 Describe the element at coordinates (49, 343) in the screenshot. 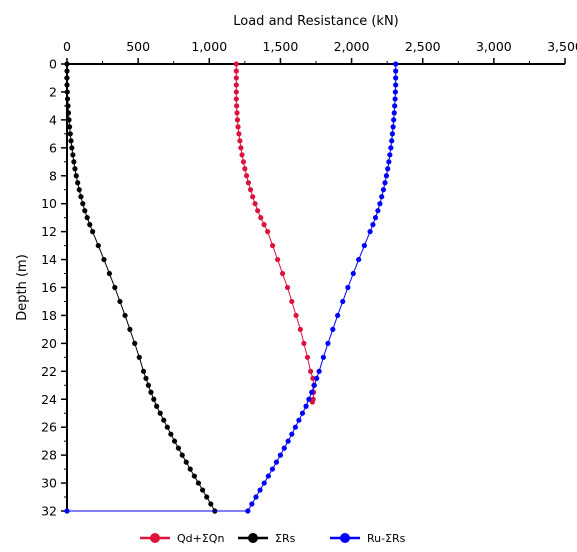

I see `y-tick-label: 20` at that location.